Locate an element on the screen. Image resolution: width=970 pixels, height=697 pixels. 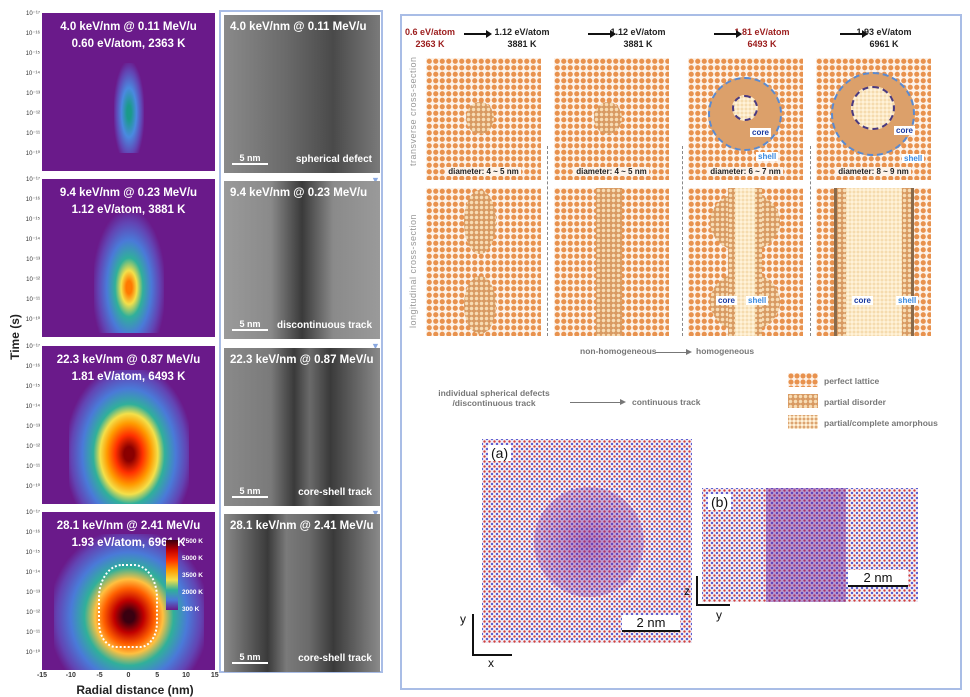
scale-bar-a: 2 nm is located at coordinates (651, 623).